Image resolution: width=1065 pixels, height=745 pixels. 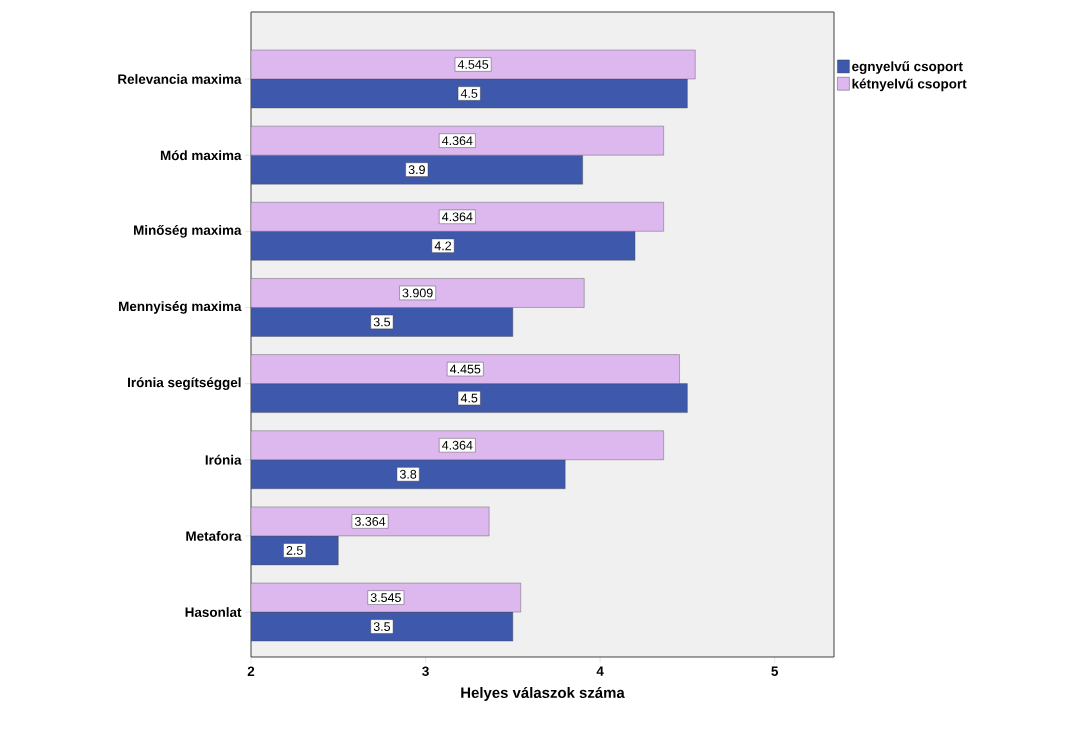 I want to click on data-label: 3.8, so click(x=408, y=474).